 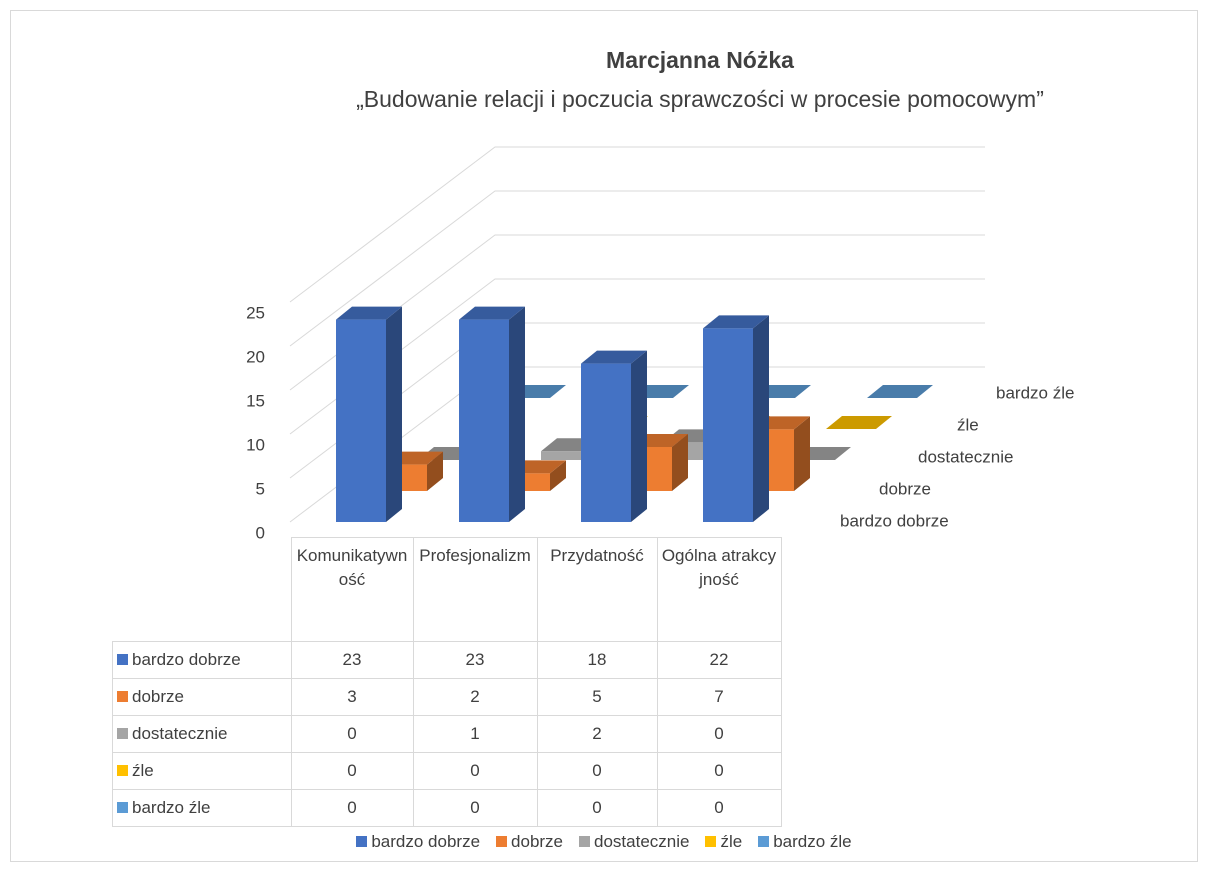 I want to click on chart-title: Marcjanna Nóżka, so click(x=700, y=60).